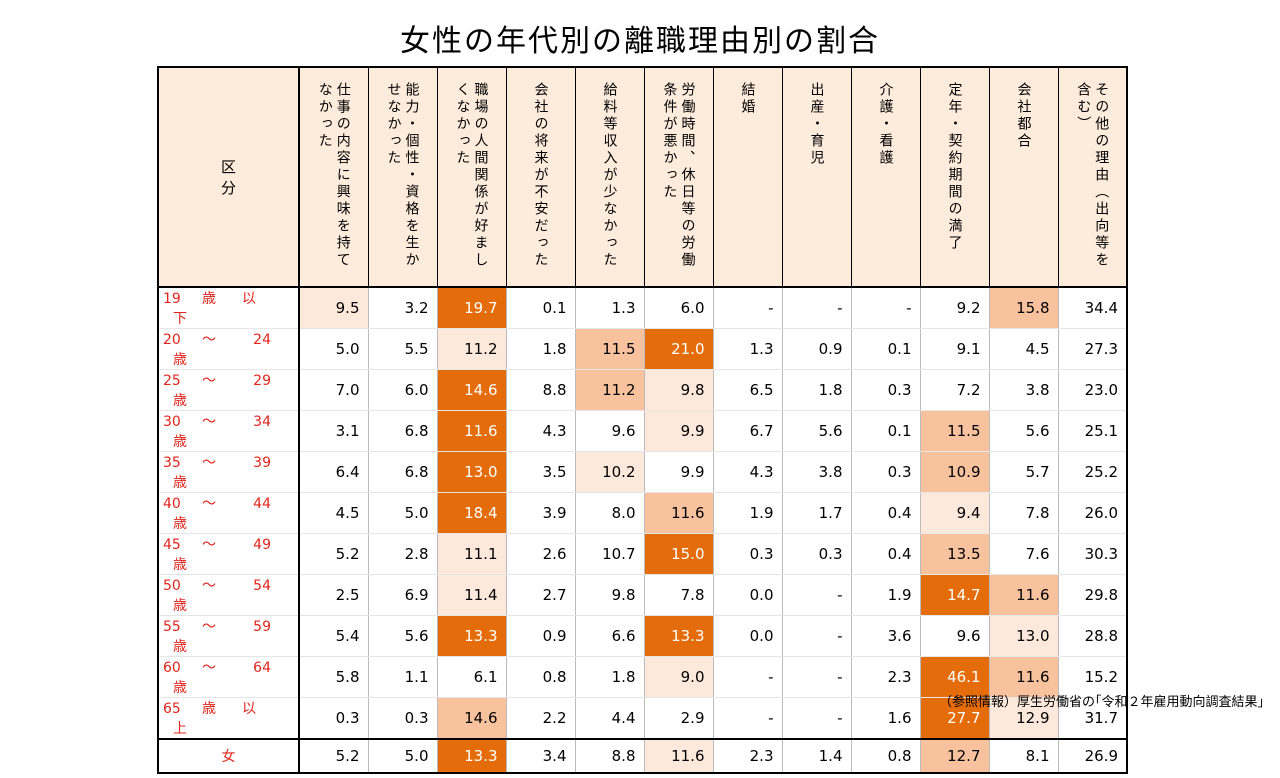  What do you see at coordinates (954, 390) in the screenshot?
I see `table-cell: 7.2` at bounding box center [954, 390].